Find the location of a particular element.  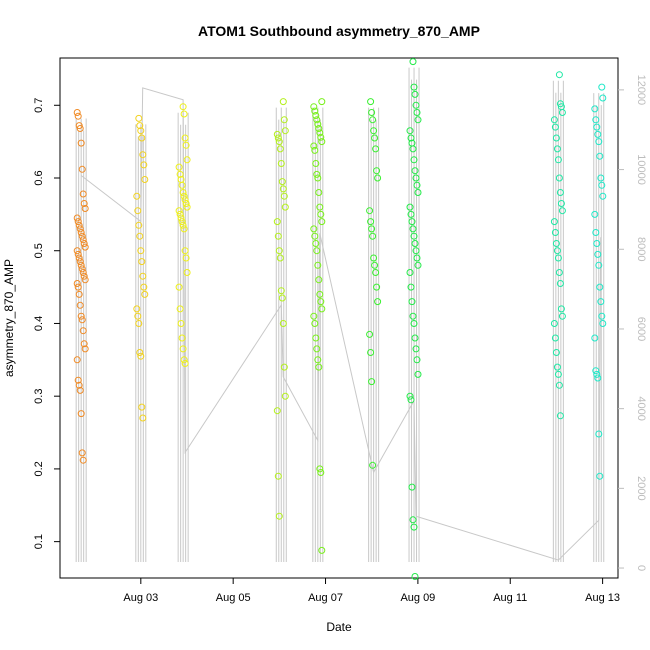

x-tick-label: Aug 13 is located at coordinates (602, 598).